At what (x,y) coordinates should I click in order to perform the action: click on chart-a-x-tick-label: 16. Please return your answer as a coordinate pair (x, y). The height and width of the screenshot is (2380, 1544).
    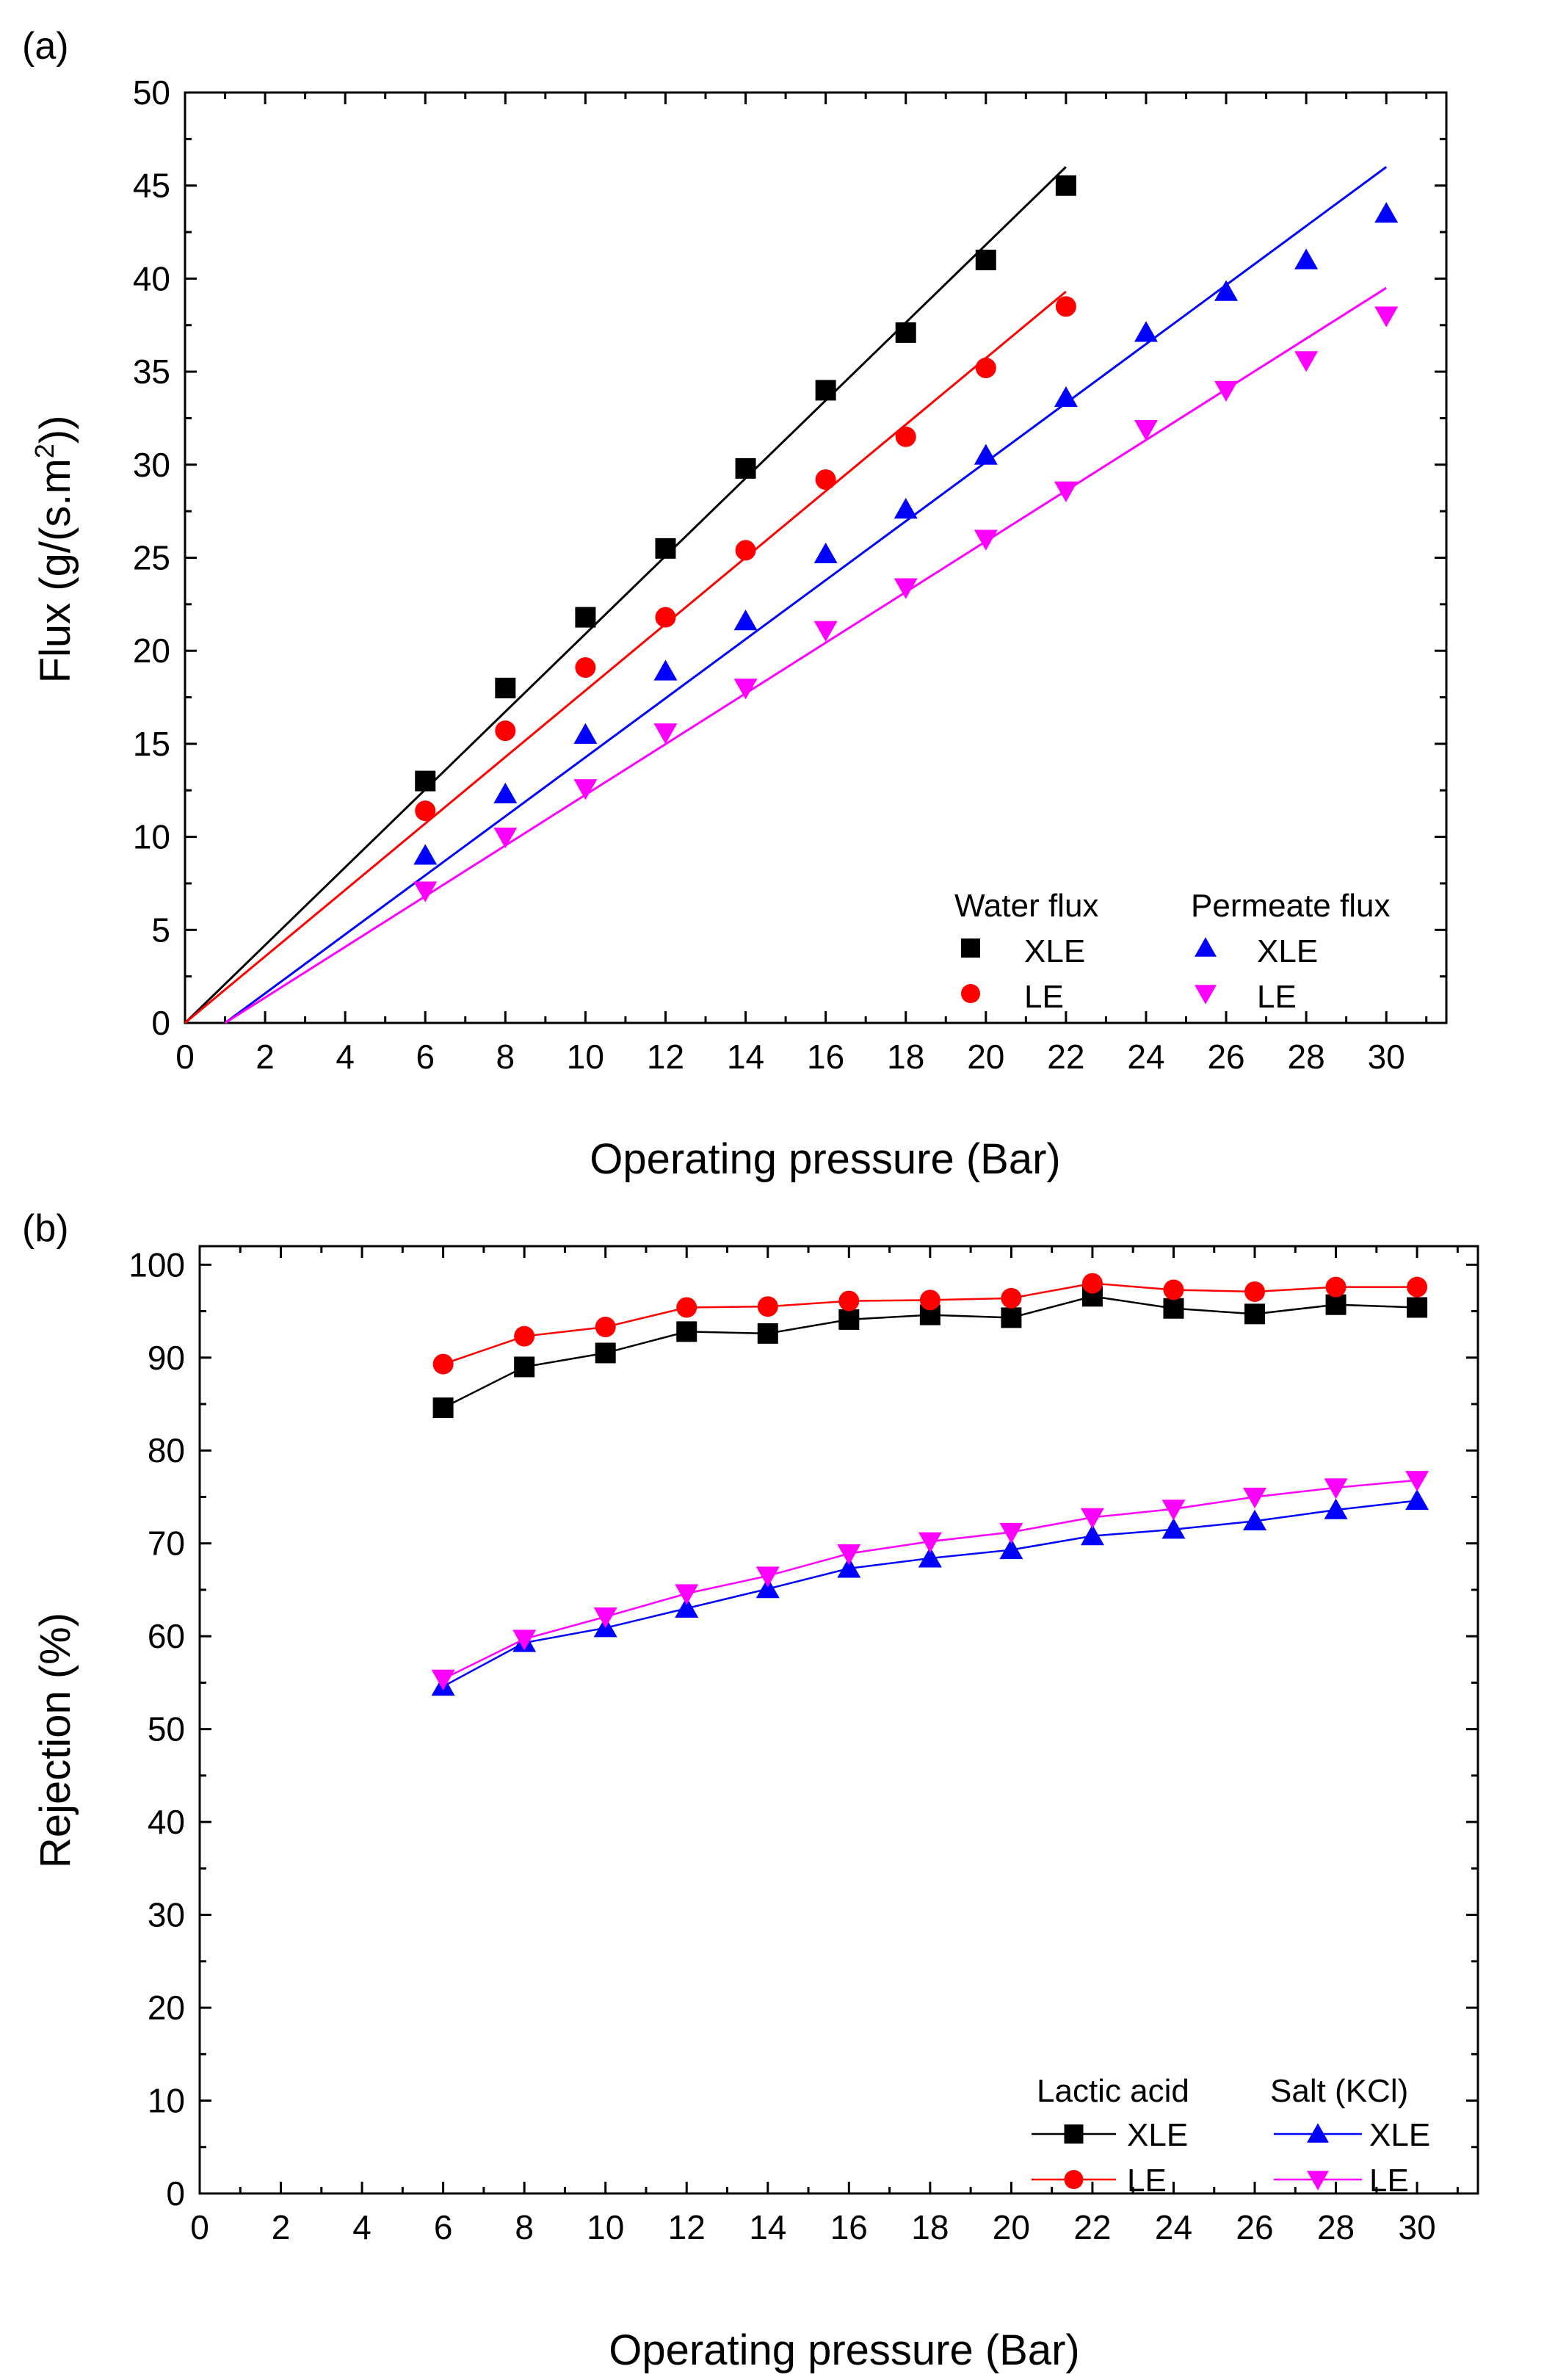
    Looking at the image, I should click on (825, 1057).